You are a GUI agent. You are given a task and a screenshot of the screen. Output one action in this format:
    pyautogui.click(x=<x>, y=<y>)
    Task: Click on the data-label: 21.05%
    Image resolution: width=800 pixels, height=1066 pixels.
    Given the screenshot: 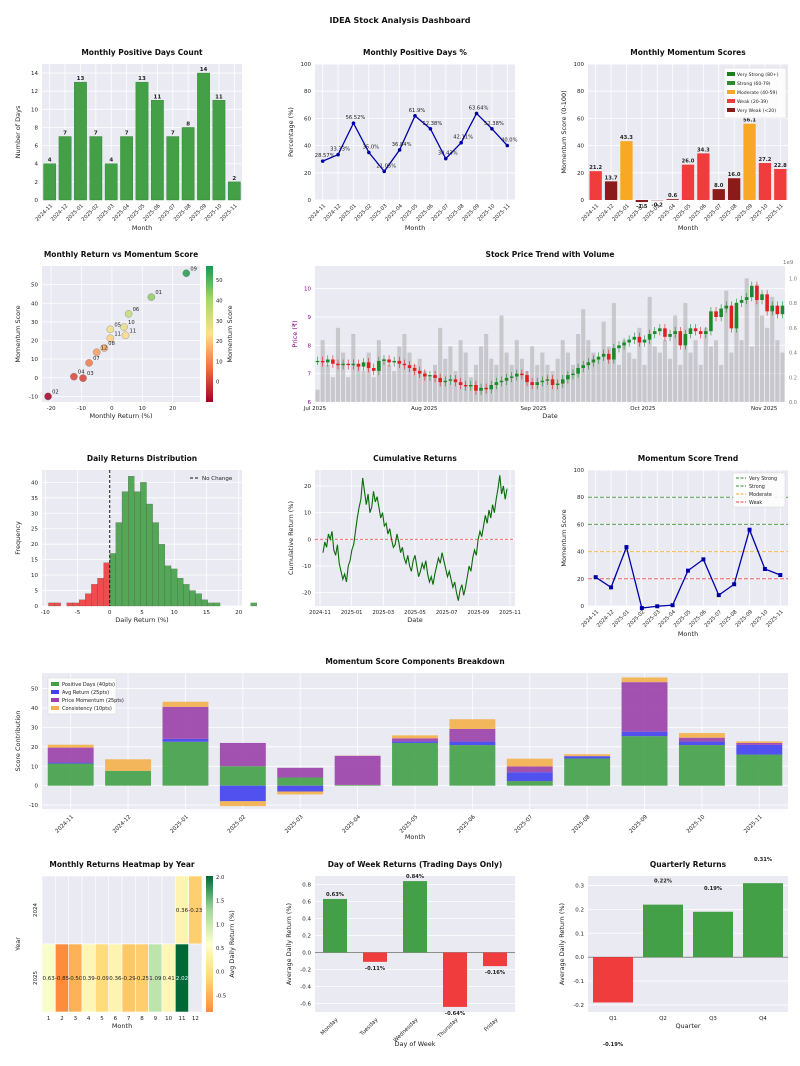 What is the action you would take?
    pyautogui.click(x=386, y=166)
    